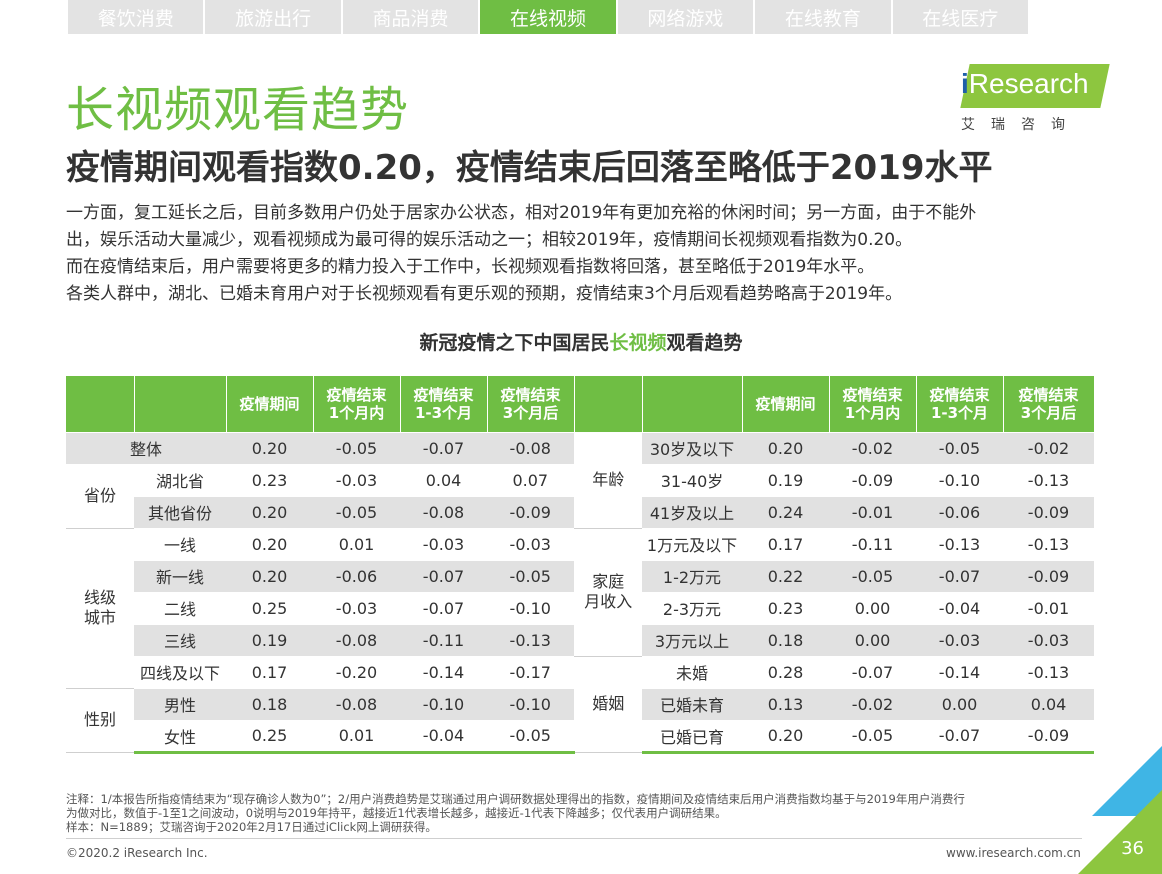 The width and height of the screenshot is (1162, 874). Describe the element at coordinates (692, 480) in the screenshot. I see `row-label: 31-40岁` at that location.